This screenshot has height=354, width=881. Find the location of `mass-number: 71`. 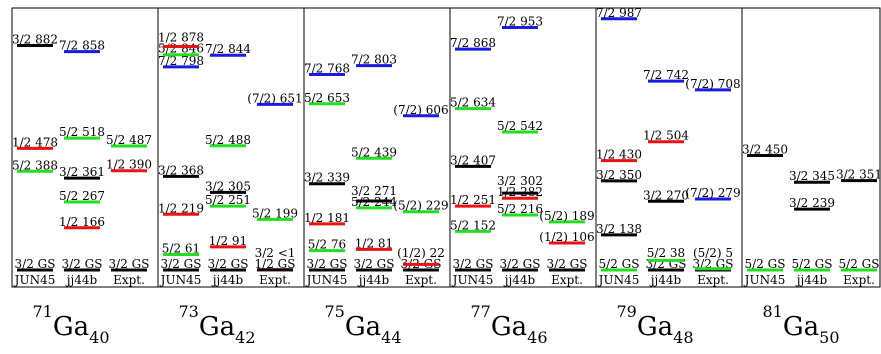

mass-number: 71 is located at coordinates (43, 311).